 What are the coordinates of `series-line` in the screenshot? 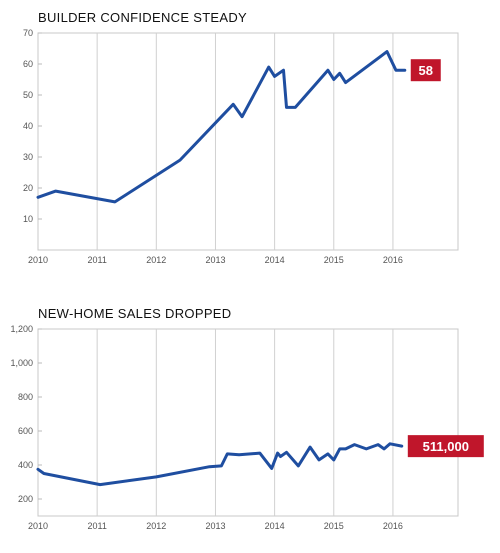 It's located at (220, 464).